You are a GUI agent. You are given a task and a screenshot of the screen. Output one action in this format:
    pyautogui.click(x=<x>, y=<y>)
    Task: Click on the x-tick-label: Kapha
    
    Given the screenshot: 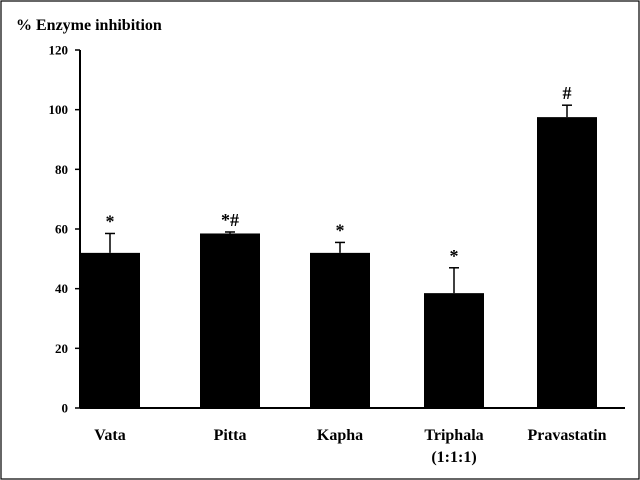 What is the action you would take?
    pyautogui.click(x=340, y=435)
    